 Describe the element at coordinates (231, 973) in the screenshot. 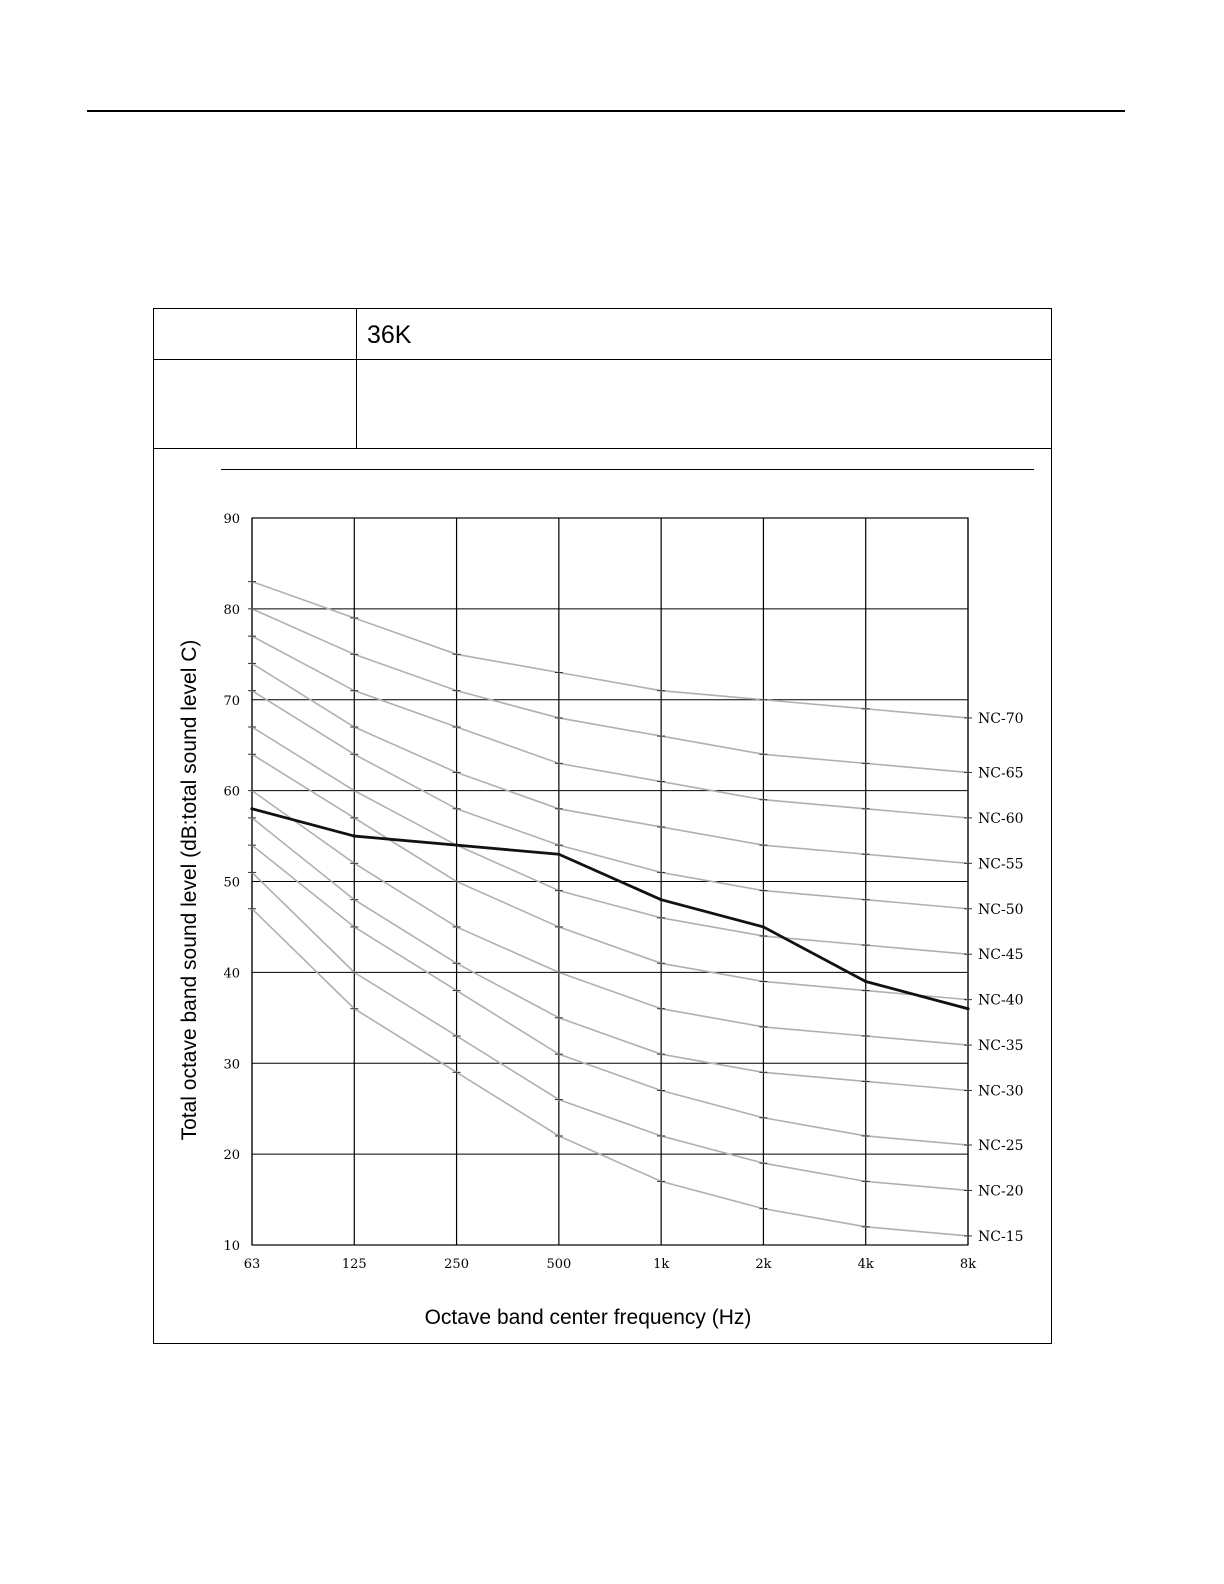

I see `y-tick-label: 40` at that location.